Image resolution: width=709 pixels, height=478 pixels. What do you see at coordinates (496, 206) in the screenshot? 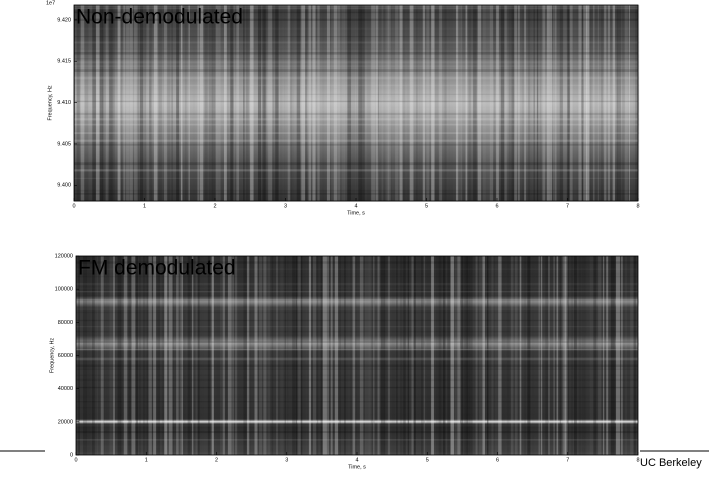
I see `x-tick-label: 6` at bounding box center [496, 206].